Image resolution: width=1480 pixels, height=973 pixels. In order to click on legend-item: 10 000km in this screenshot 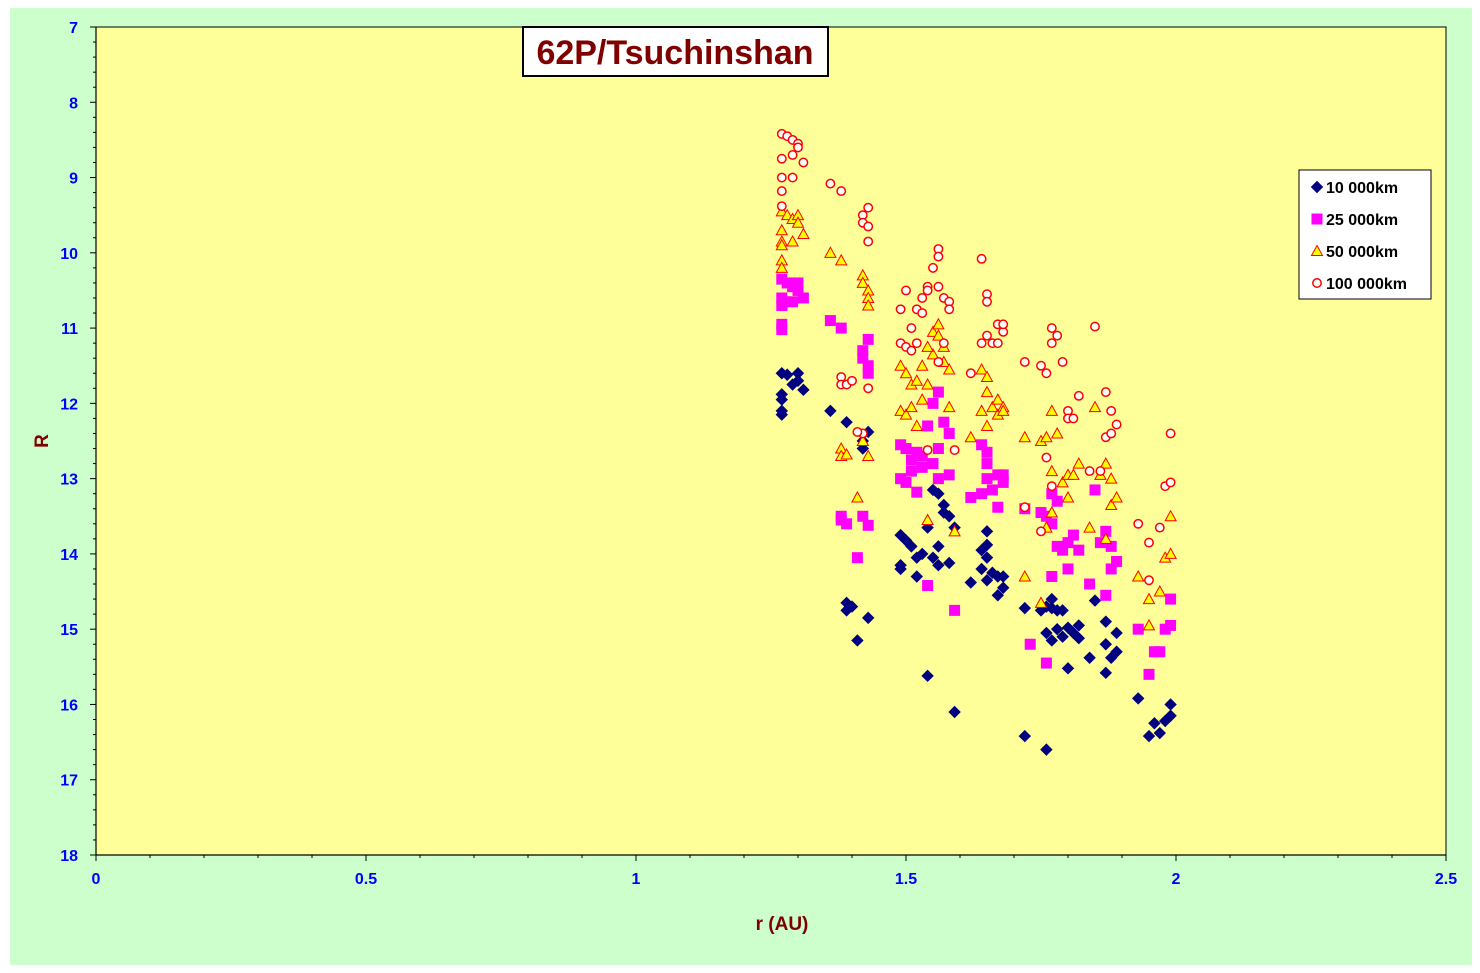, I will do `click(1354, 188)`.